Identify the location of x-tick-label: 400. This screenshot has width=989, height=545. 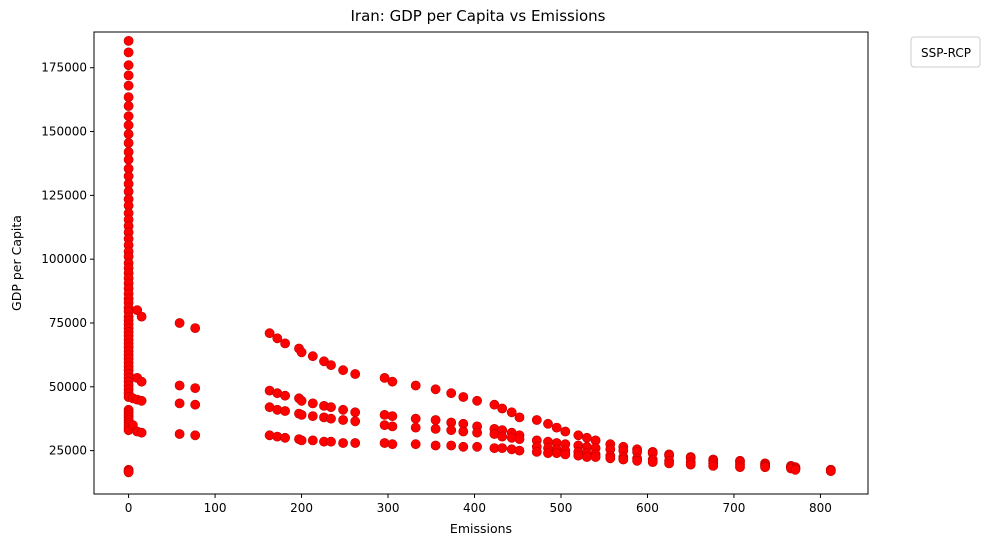
(474, 508).